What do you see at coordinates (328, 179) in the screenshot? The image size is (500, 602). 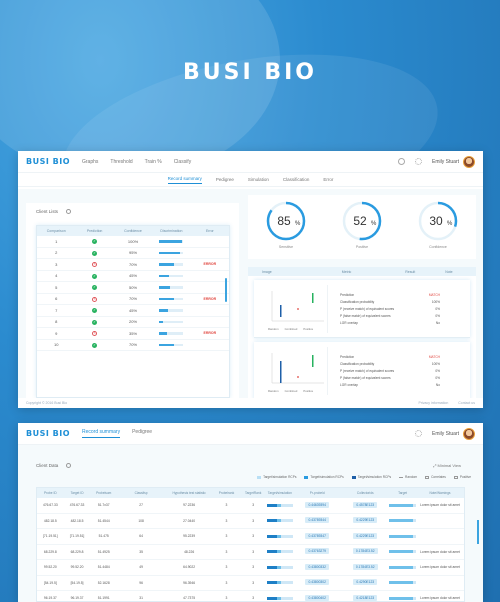 I see `tab-error: Error` at bounding box center [328, 179].